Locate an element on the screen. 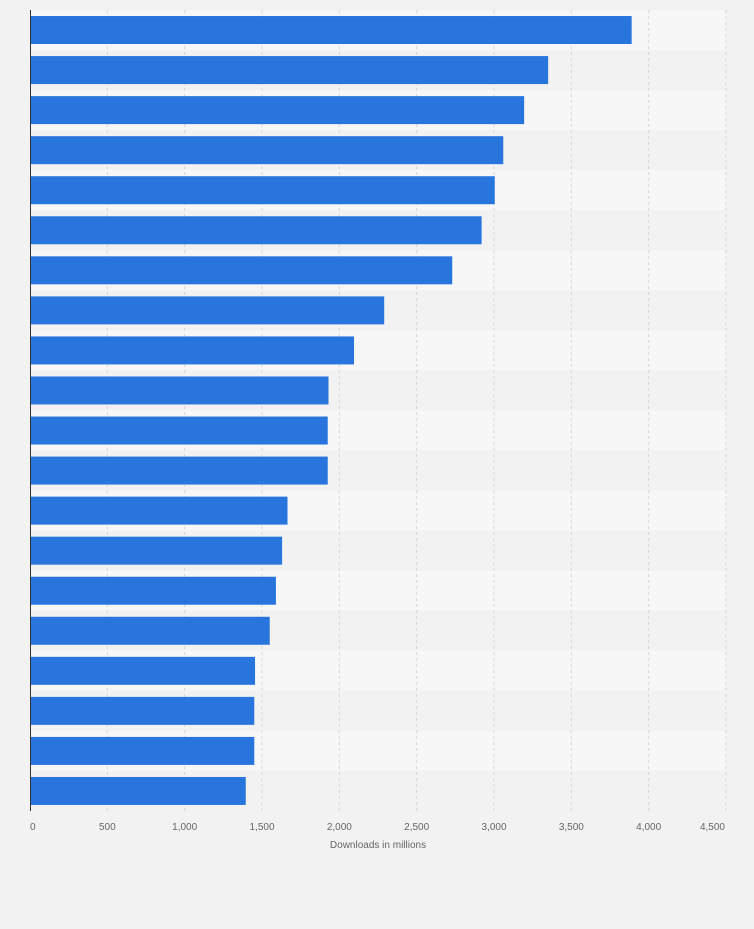 This screenshot has height=929, width=754. x-tick-label: 1,000 is located at coordinates (184, 827).